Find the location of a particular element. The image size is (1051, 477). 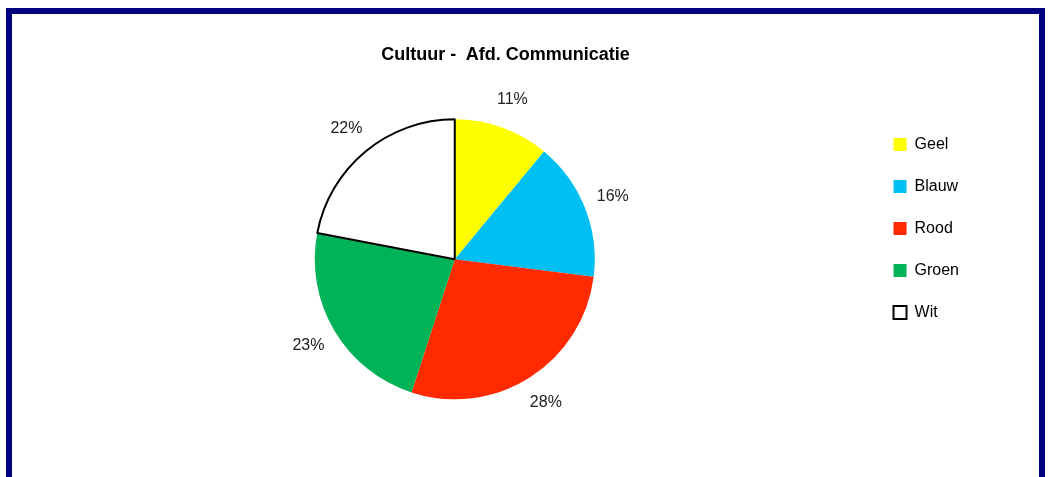

legend-label: Wit is located at coordinates (926, 311).